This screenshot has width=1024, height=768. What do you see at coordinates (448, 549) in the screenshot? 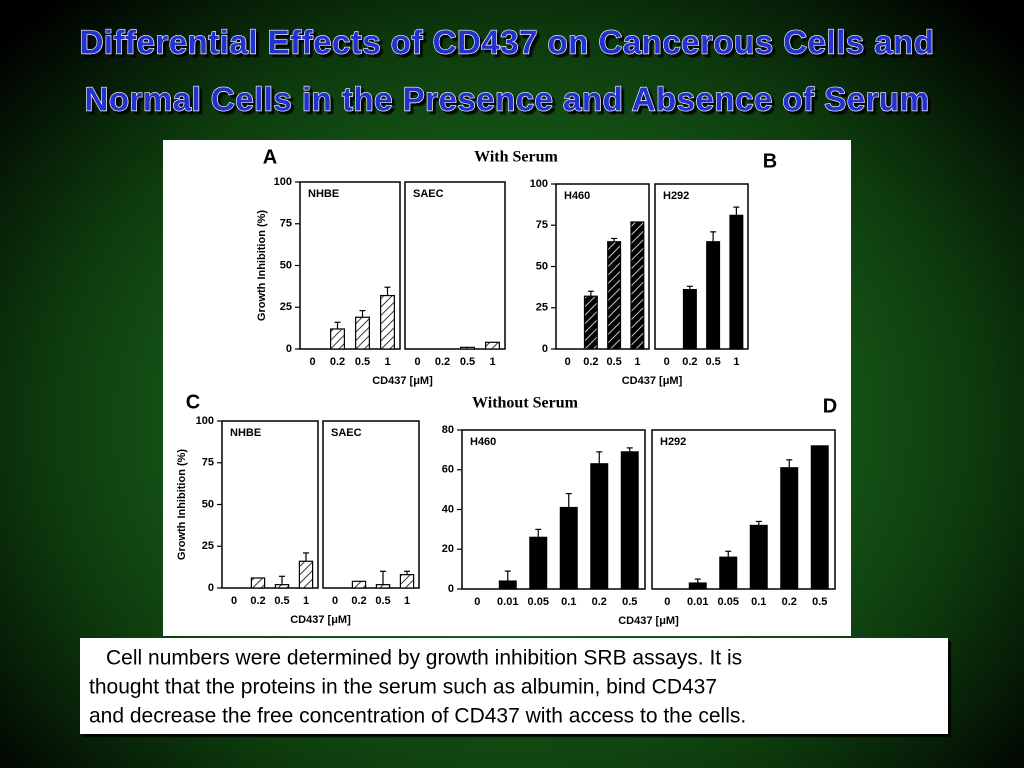
I see `y-tick-label: 20` at bounding box center [448, 549].